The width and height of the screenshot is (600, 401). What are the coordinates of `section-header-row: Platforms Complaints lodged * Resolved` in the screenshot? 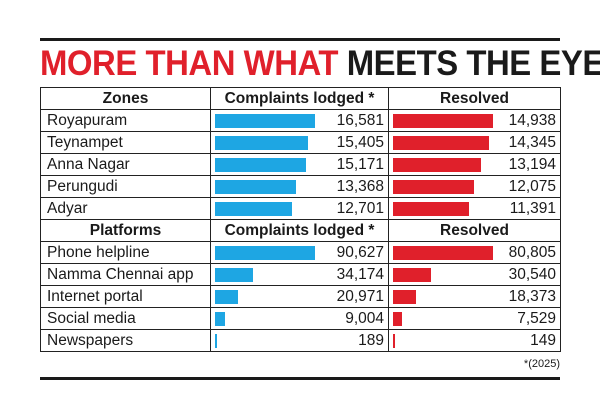 It's located at (300, 230).